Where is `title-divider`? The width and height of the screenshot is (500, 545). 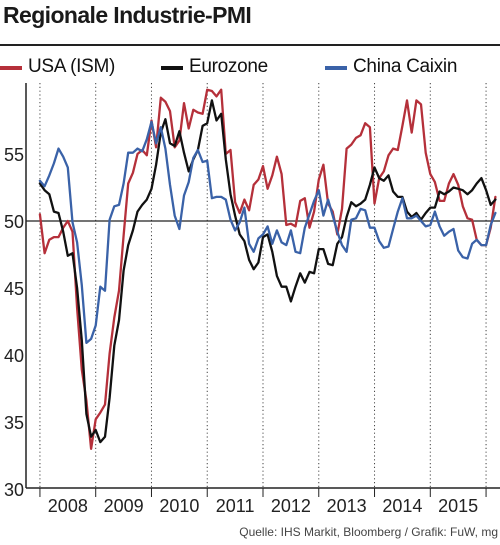 title-divider is located at coordinates (250, 45).